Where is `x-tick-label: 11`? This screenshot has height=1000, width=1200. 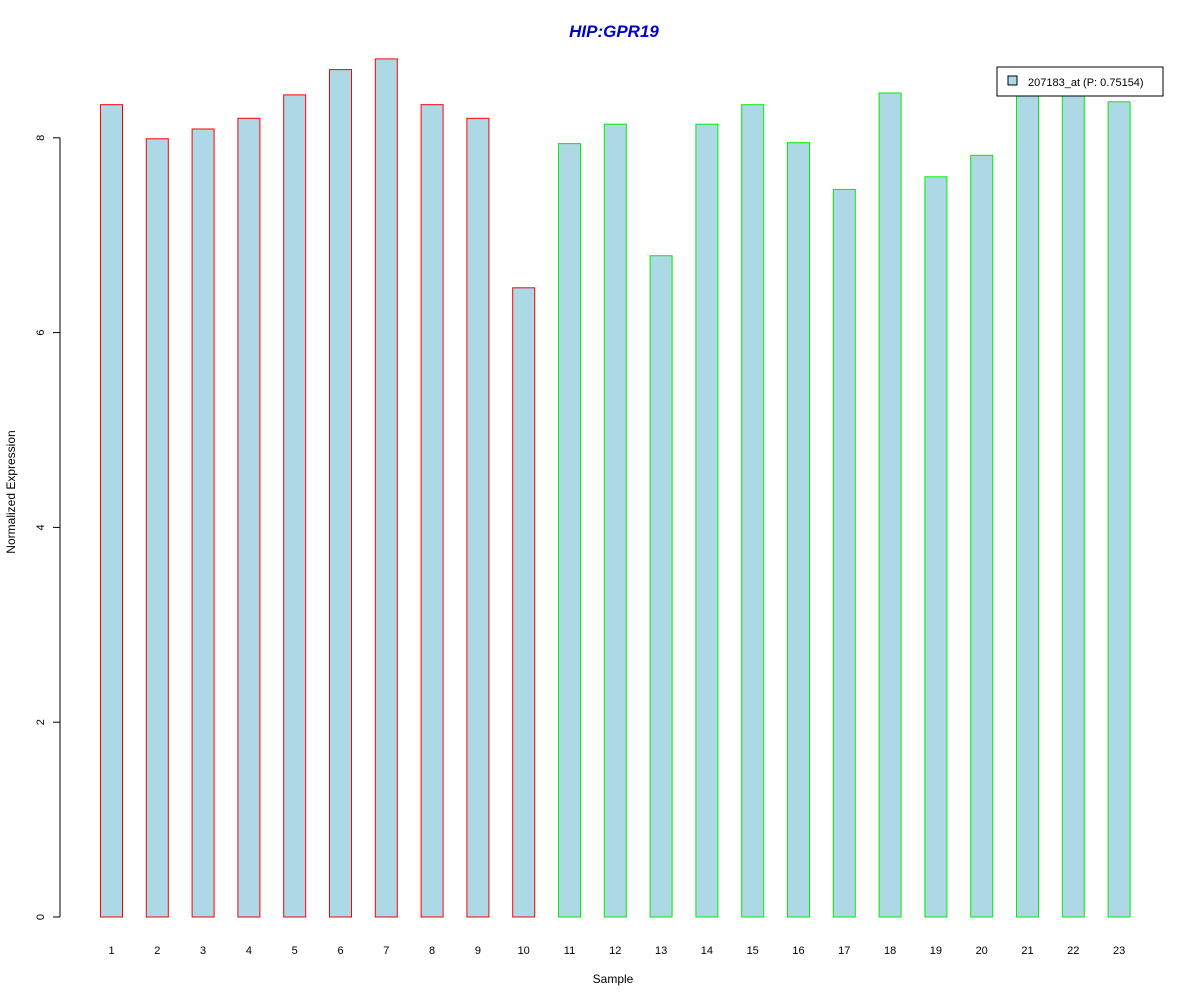
x-tick-label: 11 is located at coordinates (569, 951).